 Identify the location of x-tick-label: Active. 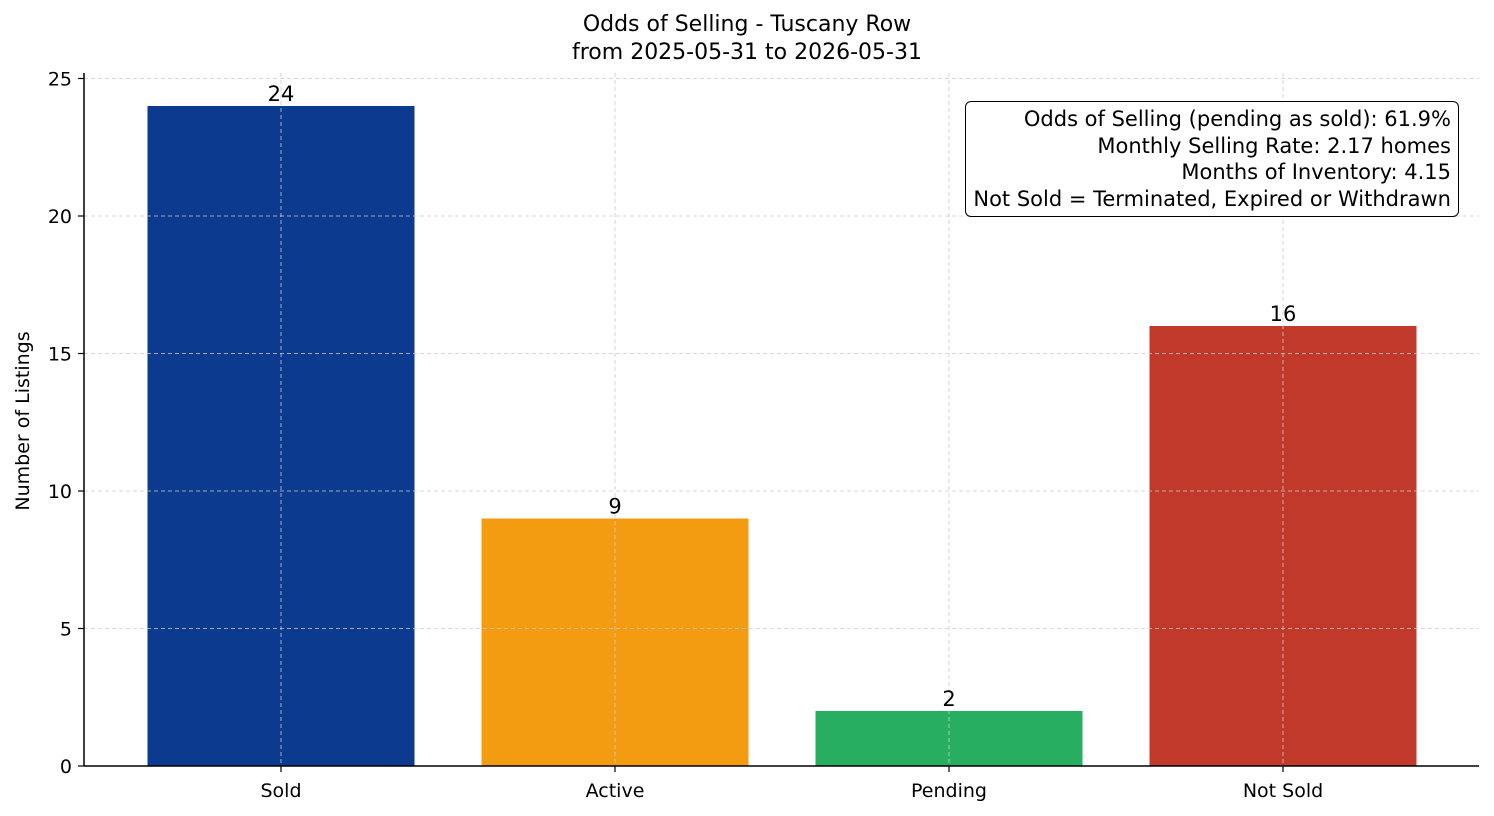
(615, 791).